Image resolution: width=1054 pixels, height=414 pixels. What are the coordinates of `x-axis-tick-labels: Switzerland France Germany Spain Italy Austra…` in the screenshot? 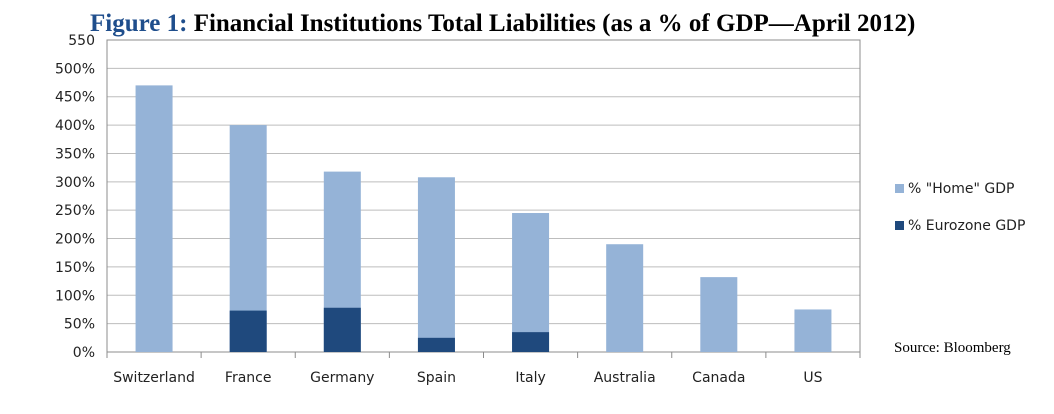 It's located at (467, 378).